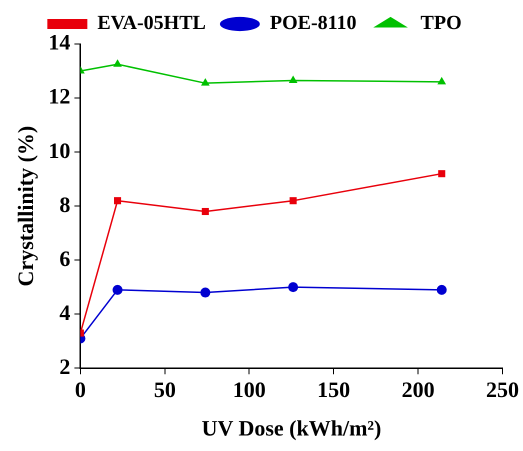 The image size is (523, 451). Describe the element at coordinates (64, 366) in the screenshot. I see `y-tick-label: 2` at that location.